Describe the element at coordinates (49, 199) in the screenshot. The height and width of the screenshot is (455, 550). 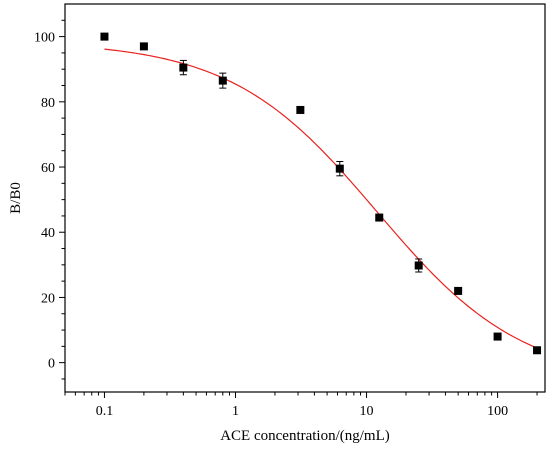
I see `y-axis-ticks: 0 20 40 60 80 100` at that location.